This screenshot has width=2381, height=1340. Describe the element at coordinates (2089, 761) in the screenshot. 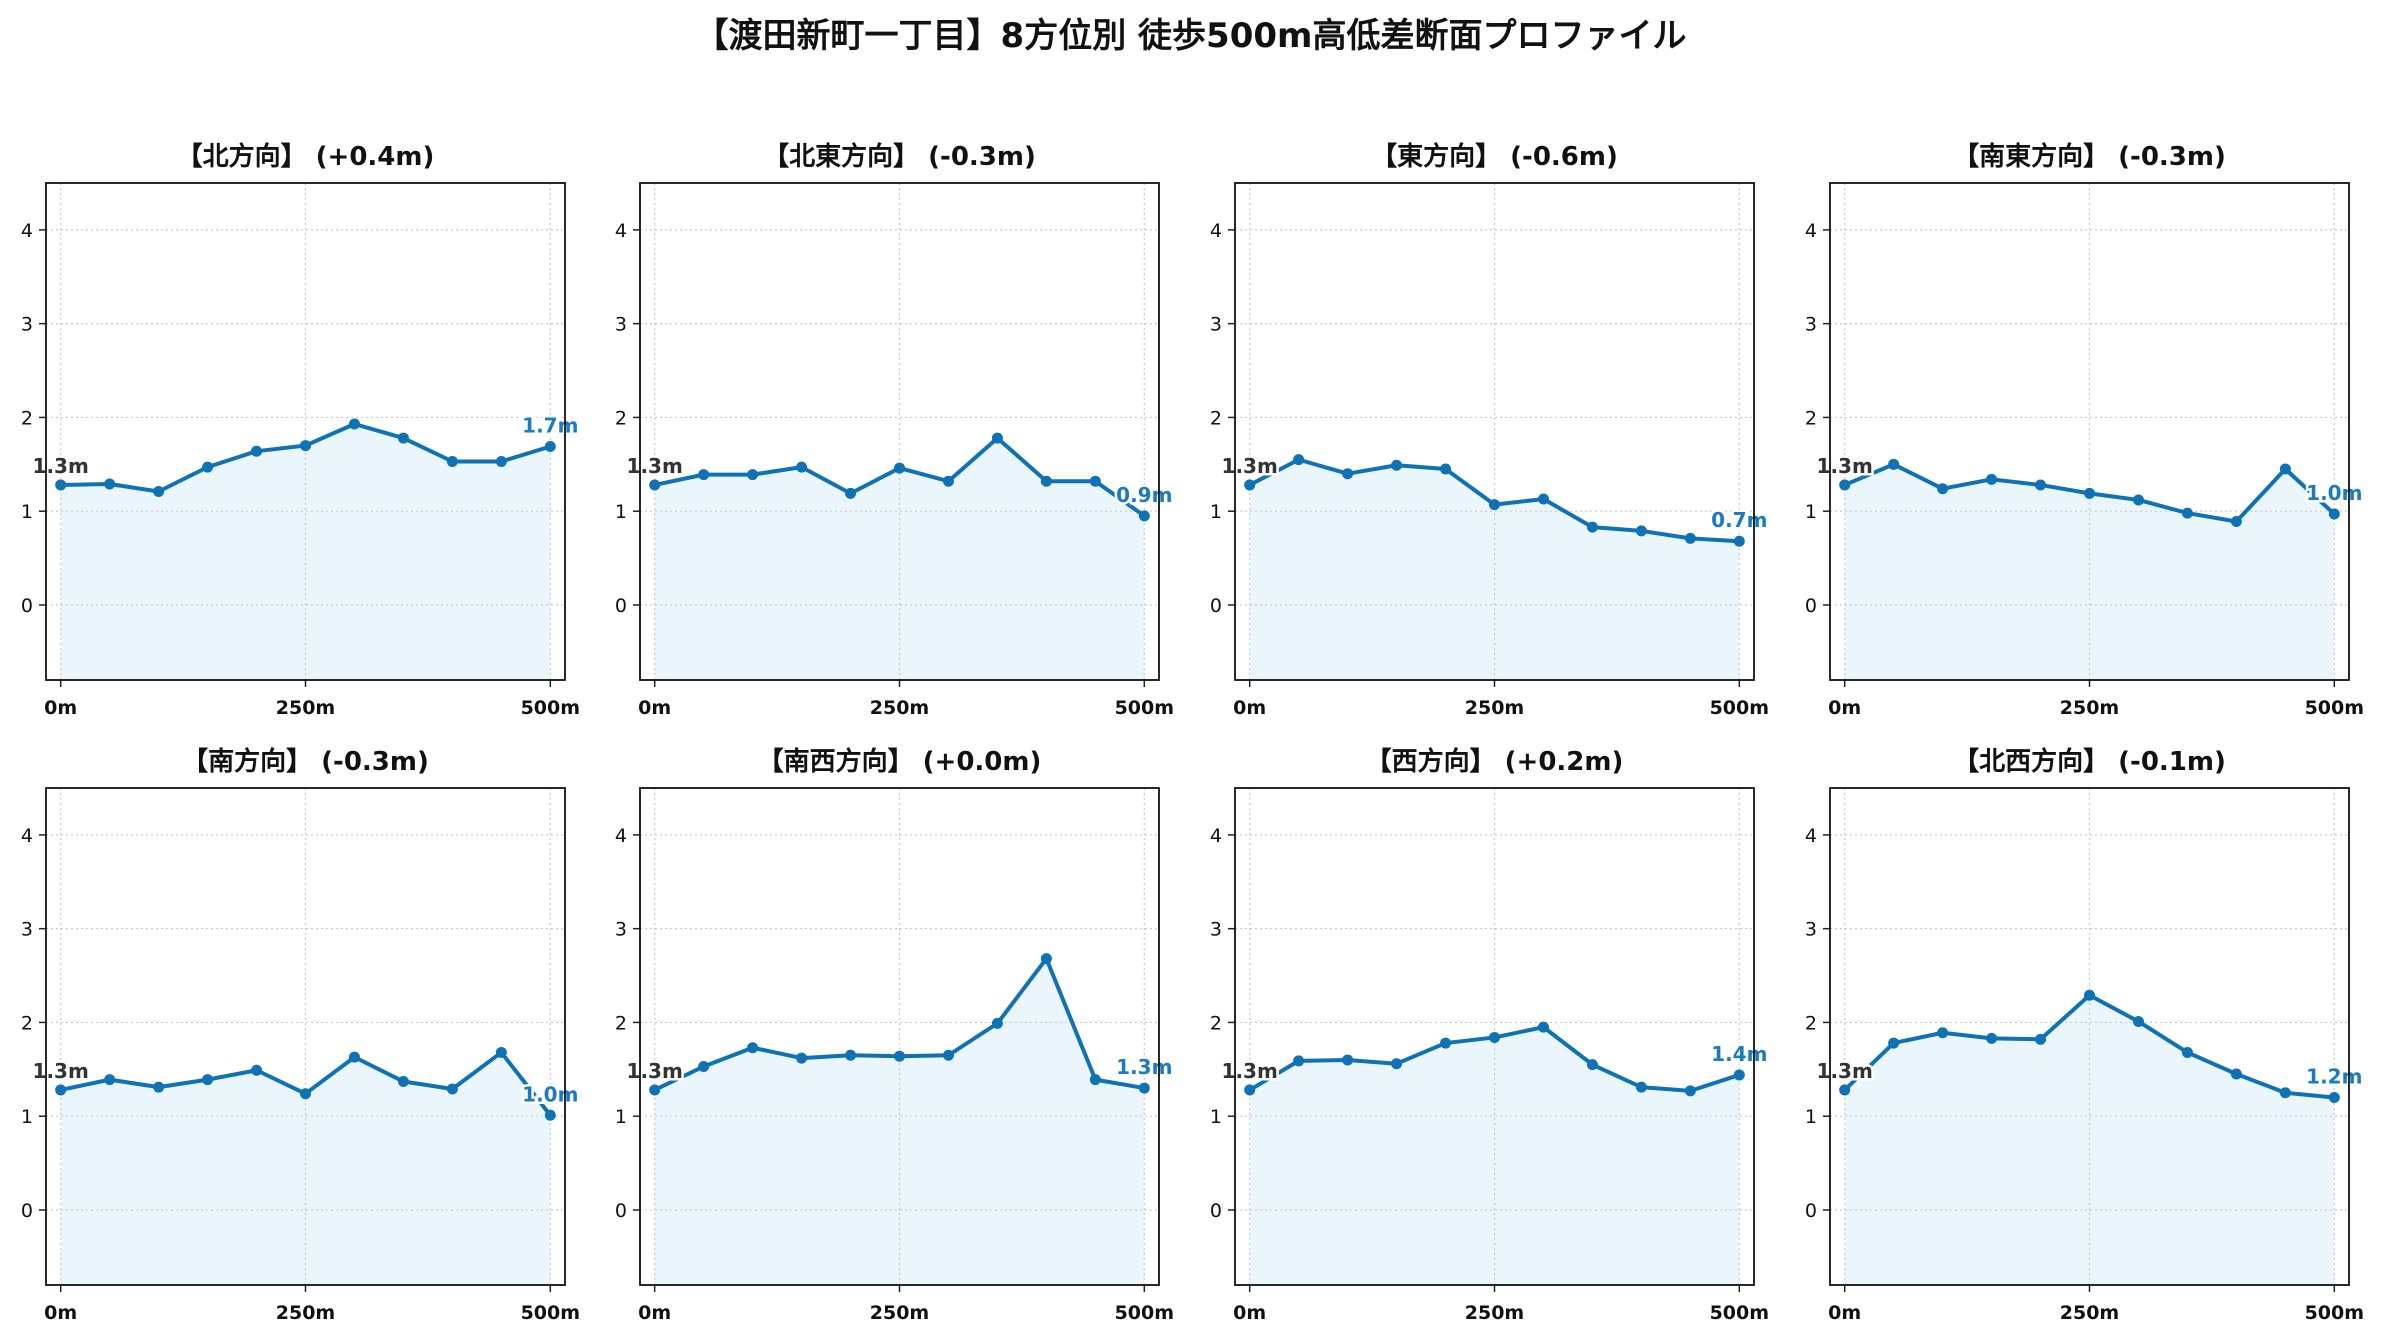

I see `panel-title: 【北西方向】 (-0.1m)` at that location.